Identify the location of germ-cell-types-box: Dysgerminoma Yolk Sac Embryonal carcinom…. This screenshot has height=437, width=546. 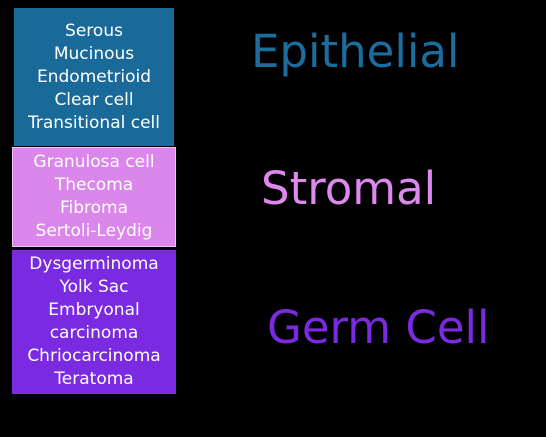
(94, 322).